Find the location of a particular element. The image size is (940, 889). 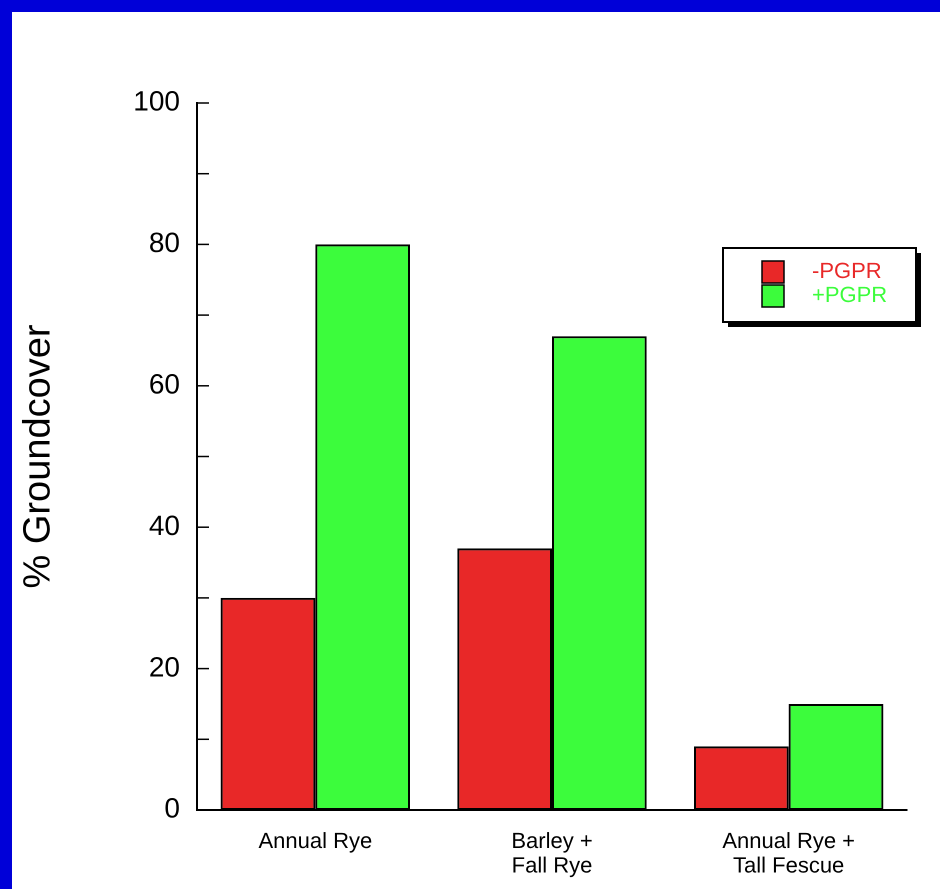

y-axis-title: % Groundcover is located at coordinates (37, 456).